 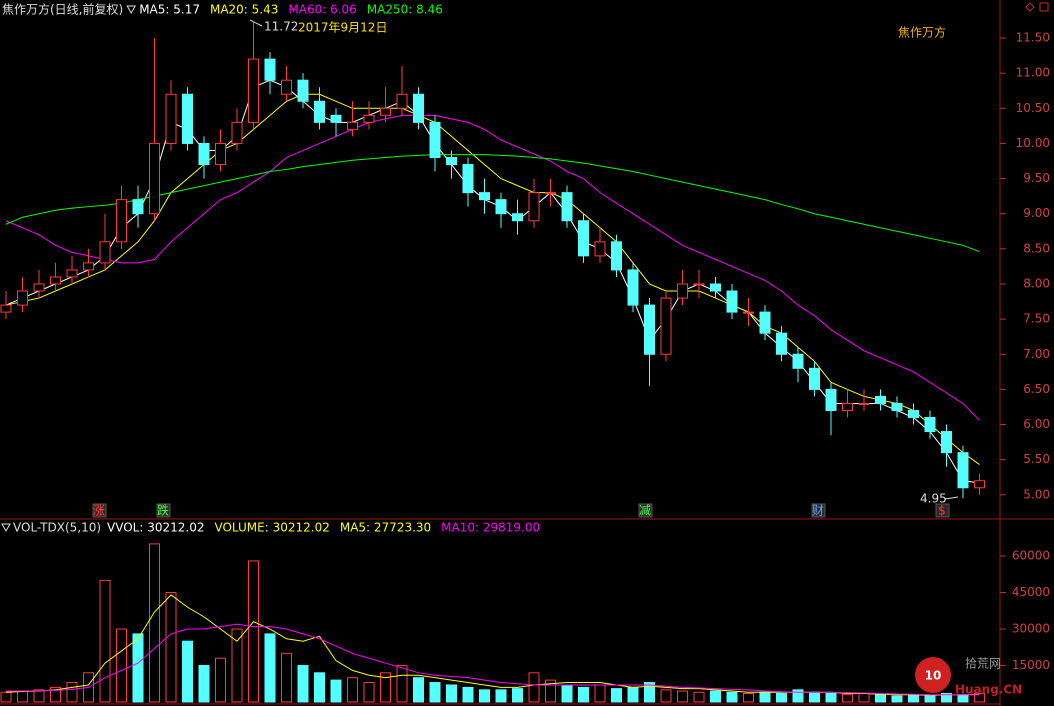 I want to click on stock-name: 焦作万方, so click(x=922, y=32).